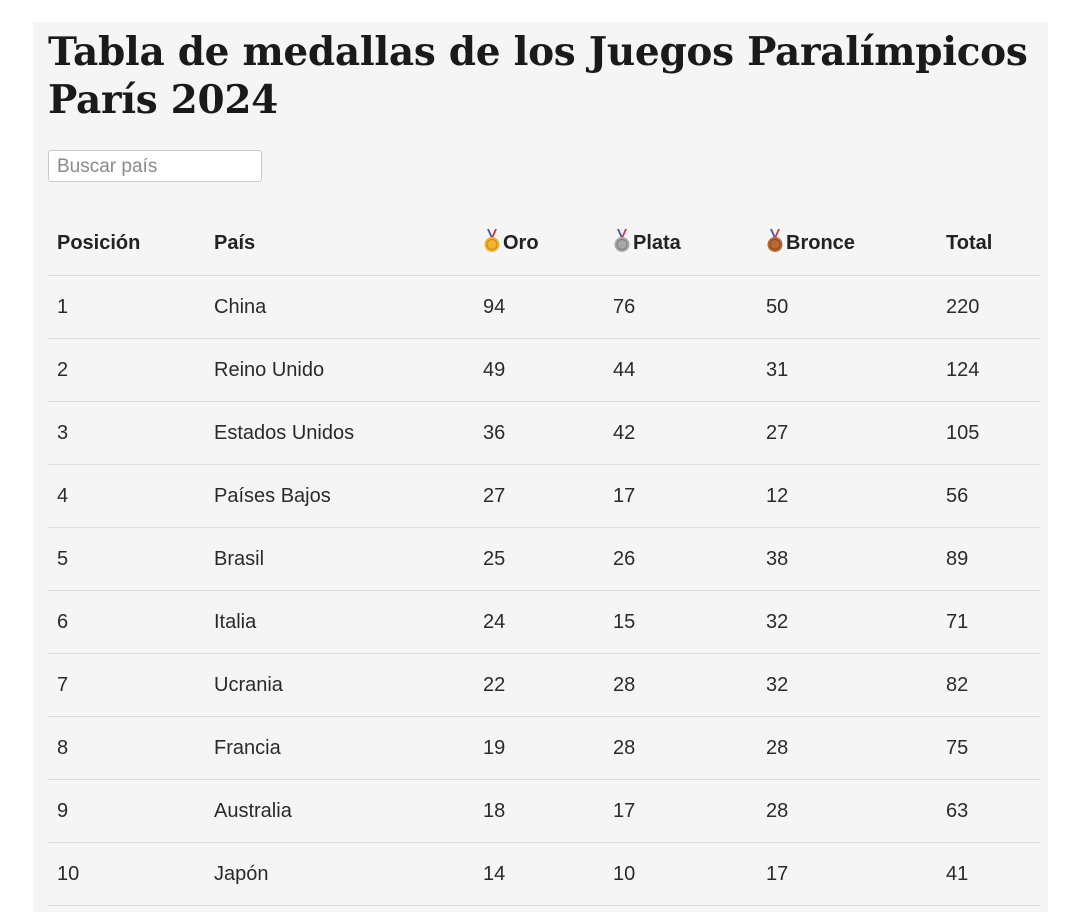 The image size is (1080, 912). I want to click on cell-country: China, so click(339, 307).